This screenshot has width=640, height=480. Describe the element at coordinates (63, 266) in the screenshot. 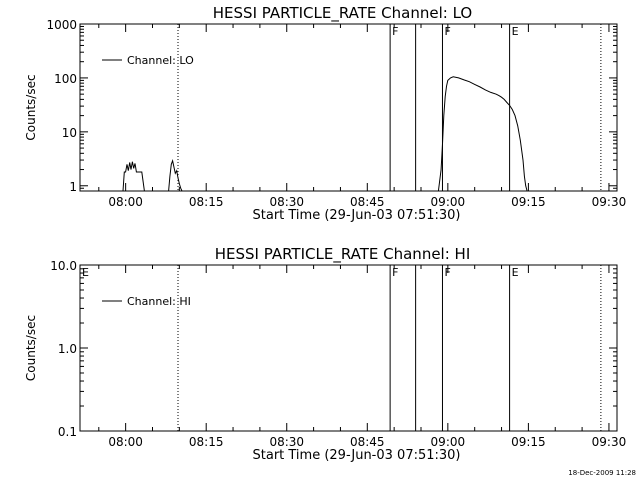

I see `panel-2-y-tick-label: 10.0` at that location.